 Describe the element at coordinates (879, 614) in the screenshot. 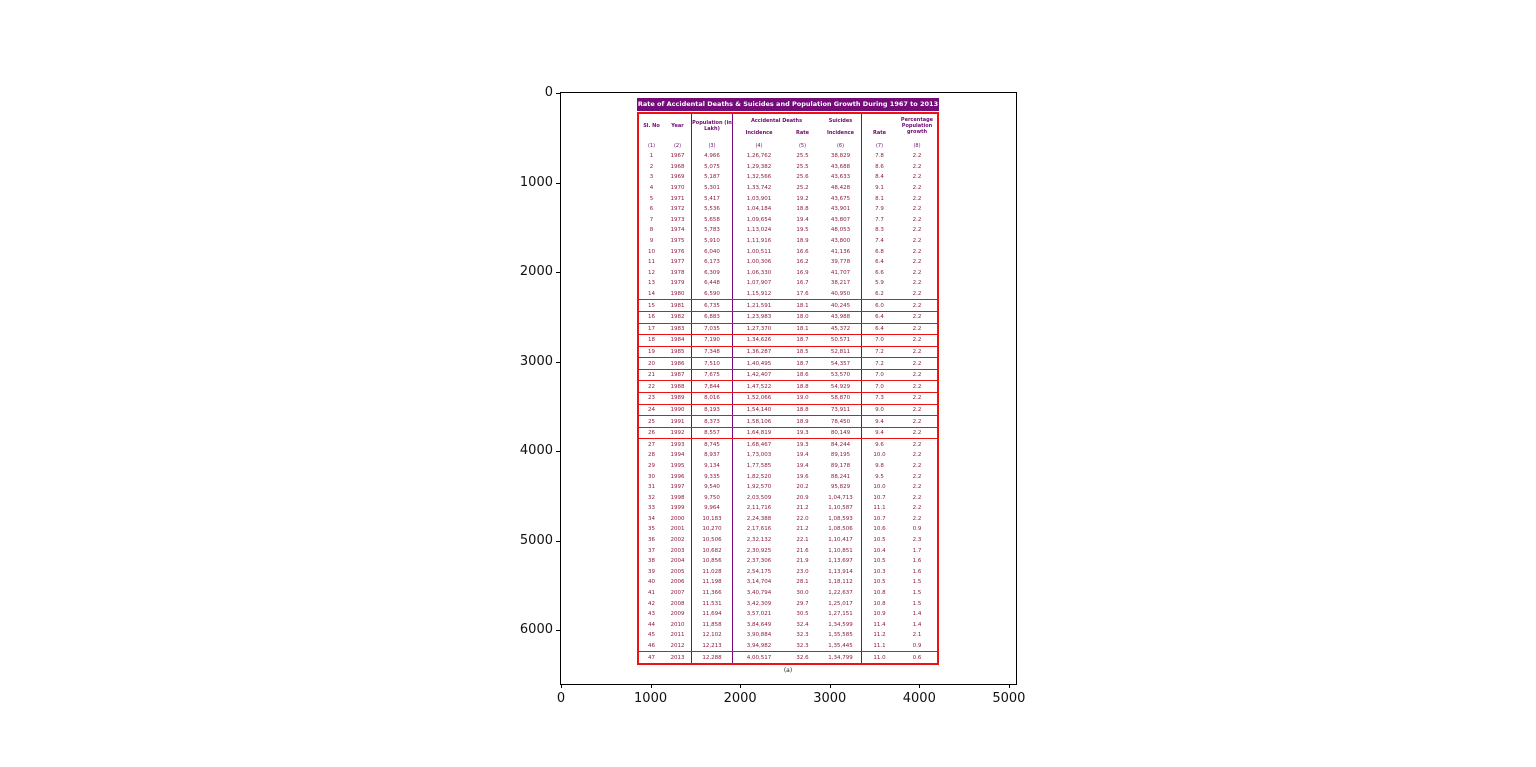

I see `table-cell: 10.9` at that location.